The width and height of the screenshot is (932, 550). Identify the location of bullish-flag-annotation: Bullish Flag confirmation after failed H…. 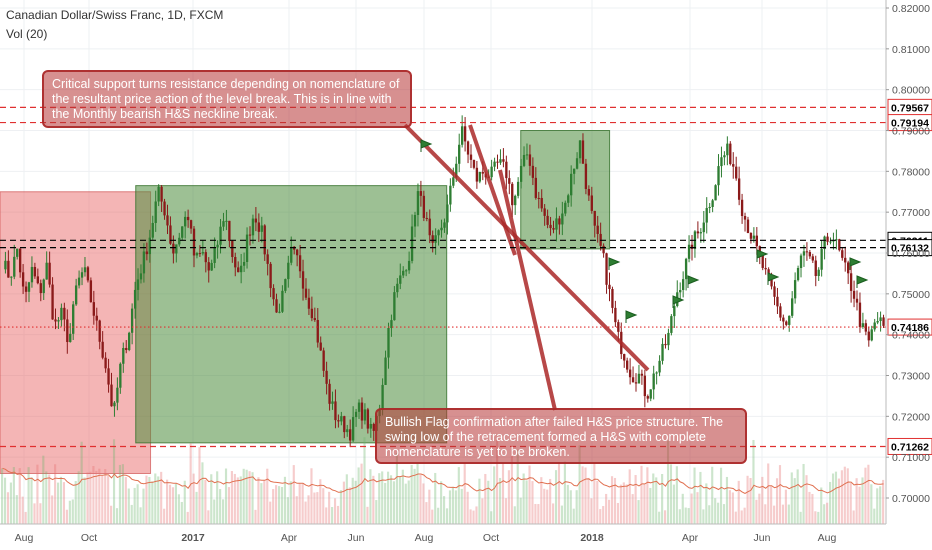
(561, 436).